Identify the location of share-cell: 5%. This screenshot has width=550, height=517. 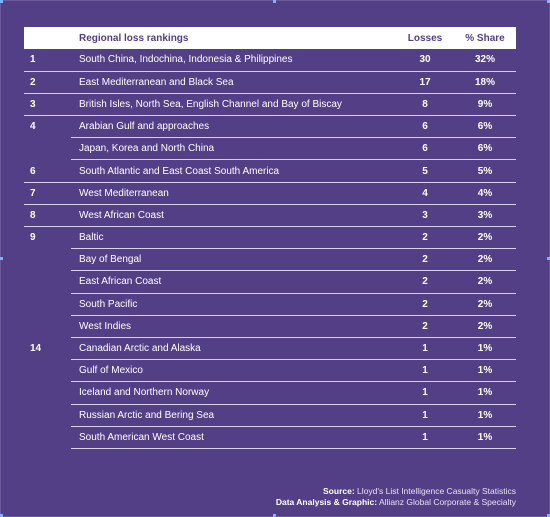
(485, 171).